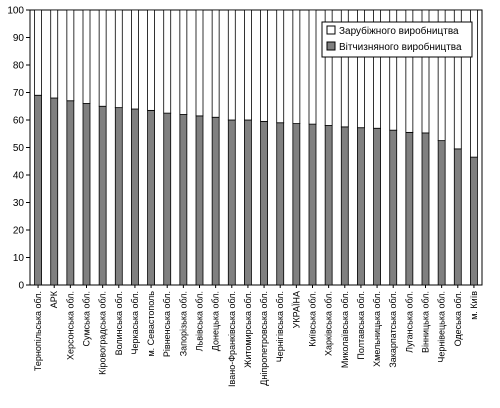 The height and width of the screenshot is (408, 500). I want to click on y-tick-label: 100, so click(15, 11).